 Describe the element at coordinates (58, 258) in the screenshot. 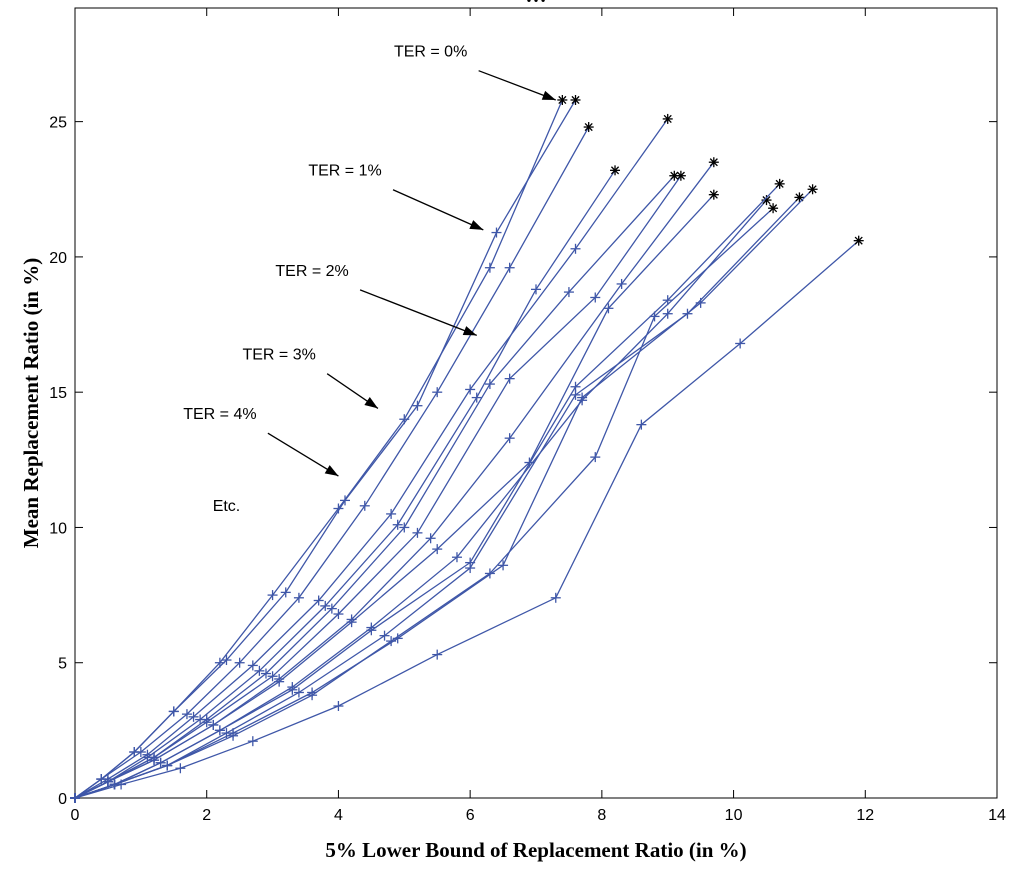

I see `y-tick-label: 20` at that location.